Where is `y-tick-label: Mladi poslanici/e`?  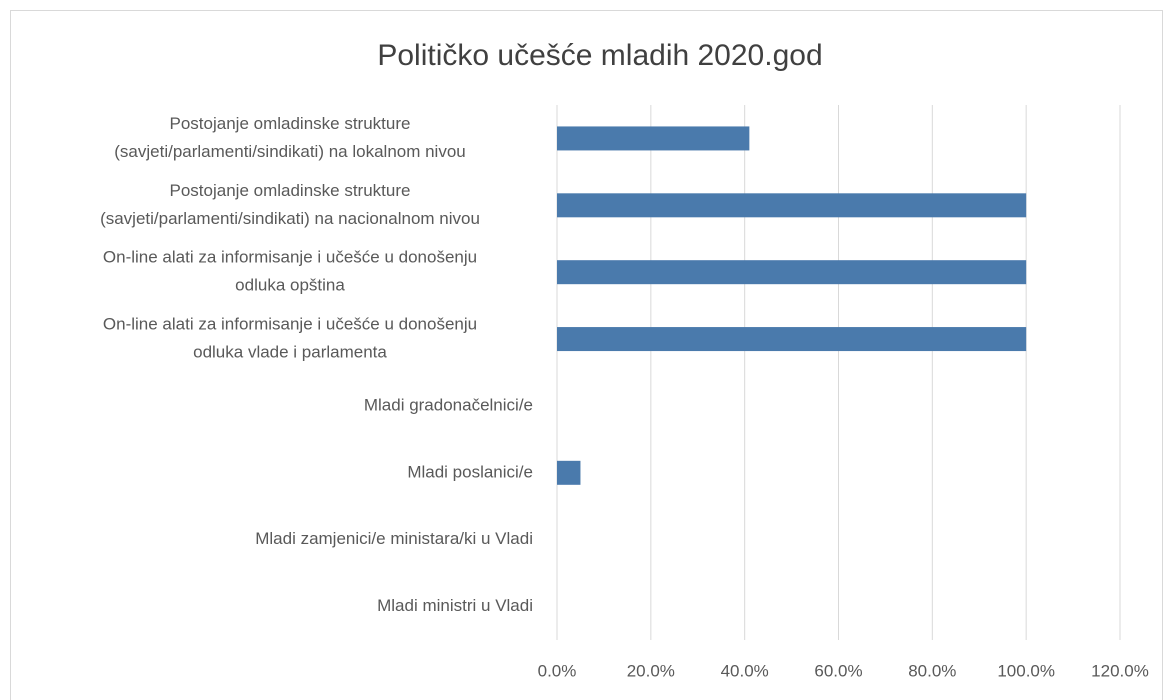
y-tick-label: Mladi poslanici/e is located at coordinates (470, 471).